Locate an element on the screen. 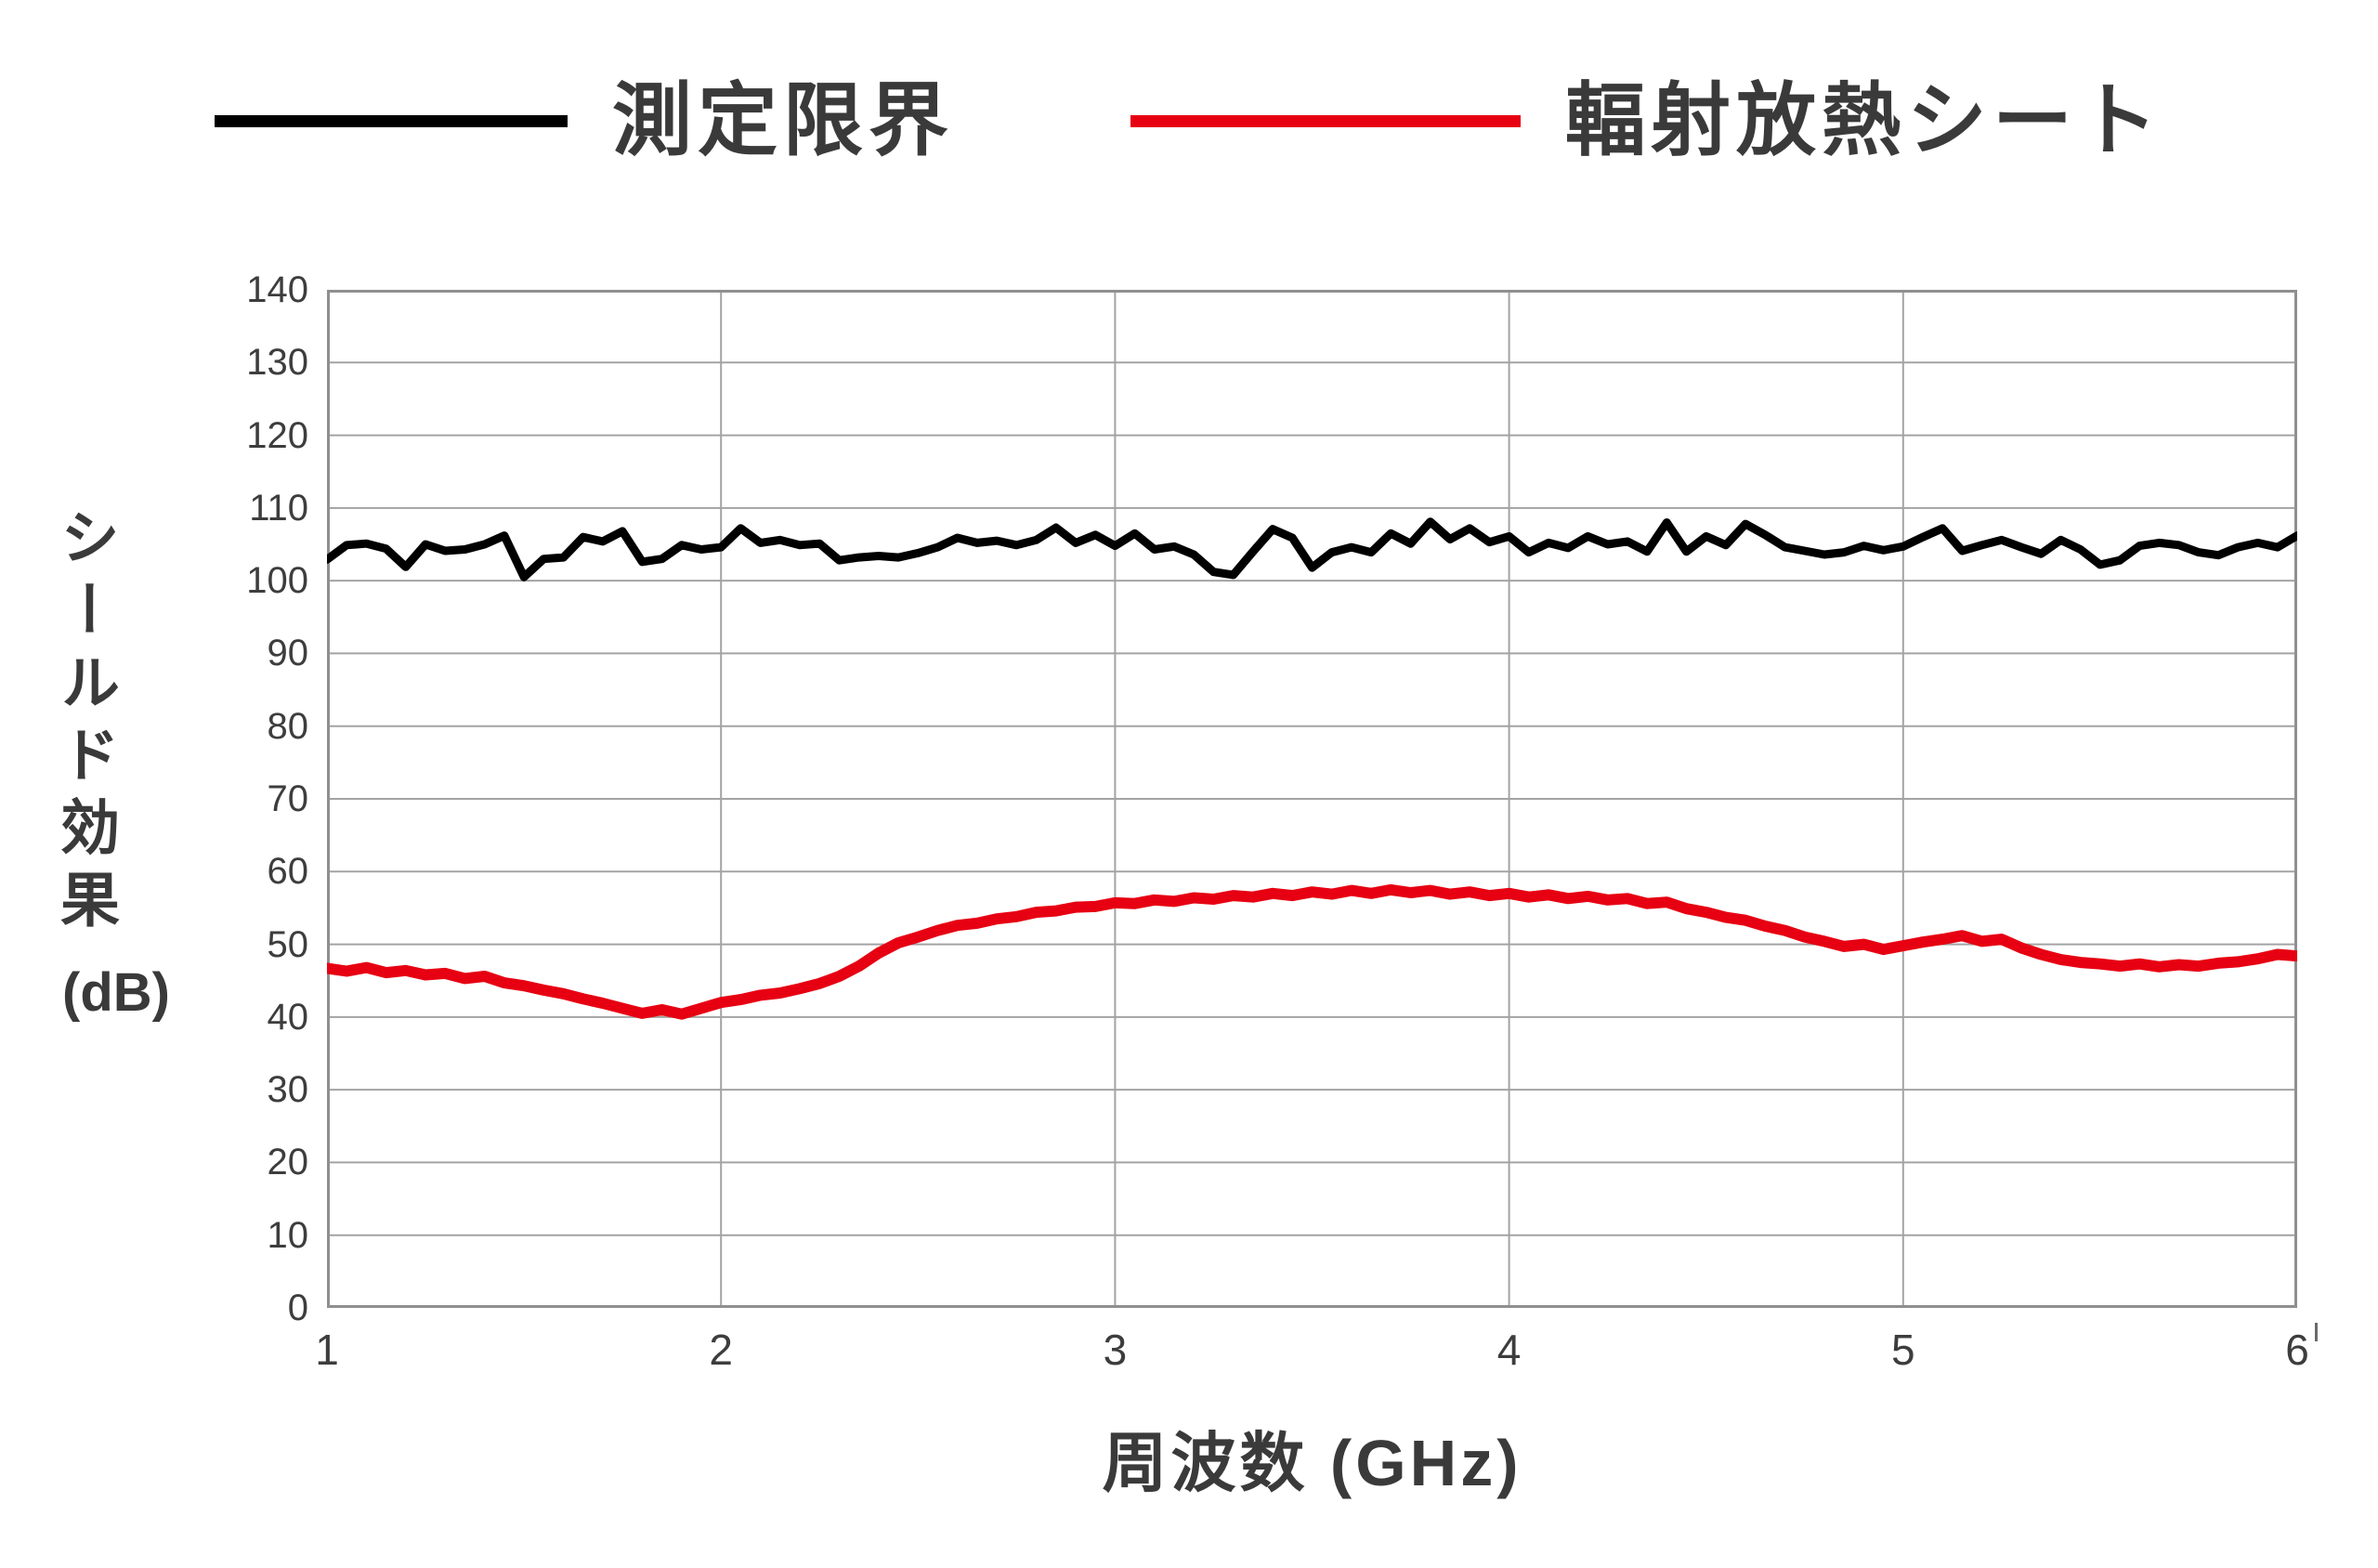  legend-item-measurement-limit: 測定限界 is located at coordinates (584, 121).